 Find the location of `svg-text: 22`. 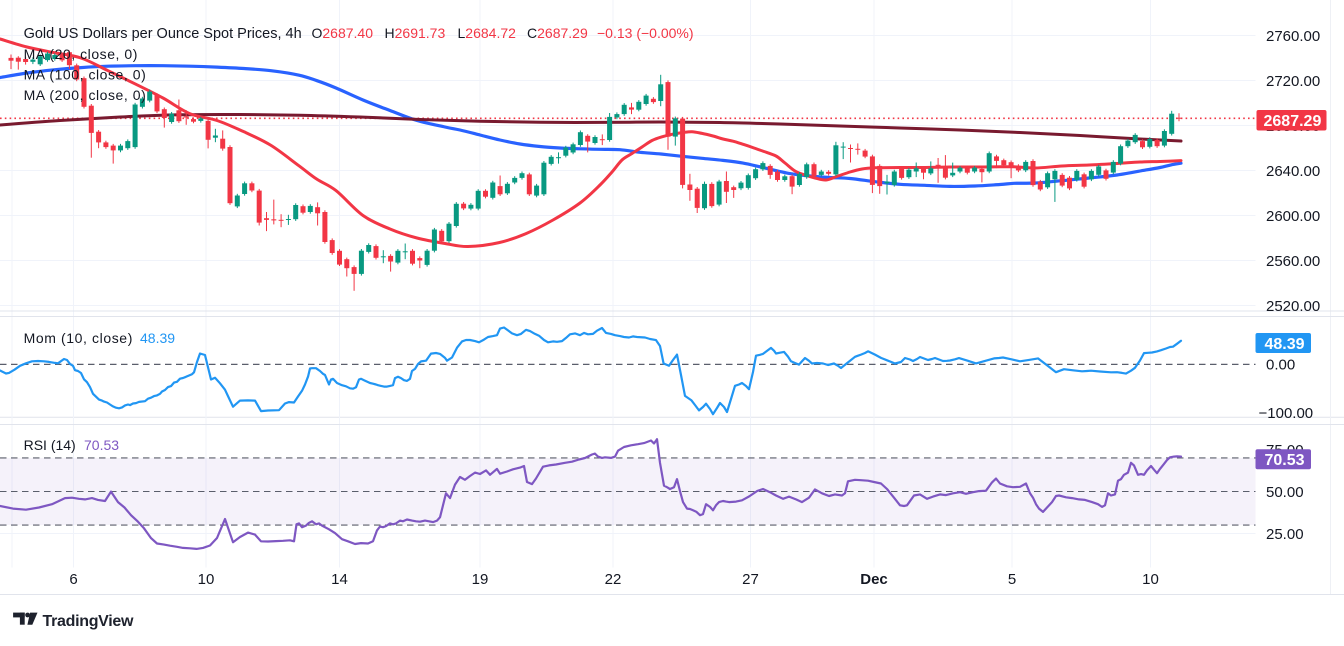

svg-text: 22 is located at coordinates (613, 579).